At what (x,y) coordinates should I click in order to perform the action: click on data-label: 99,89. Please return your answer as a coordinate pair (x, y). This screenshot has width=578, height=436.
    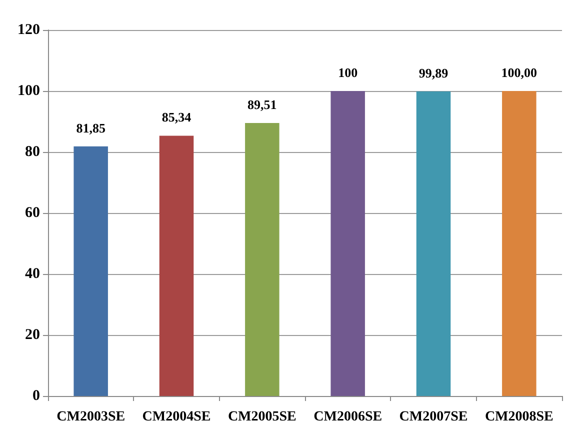
    Looking at the image, I should click on (433, 72).